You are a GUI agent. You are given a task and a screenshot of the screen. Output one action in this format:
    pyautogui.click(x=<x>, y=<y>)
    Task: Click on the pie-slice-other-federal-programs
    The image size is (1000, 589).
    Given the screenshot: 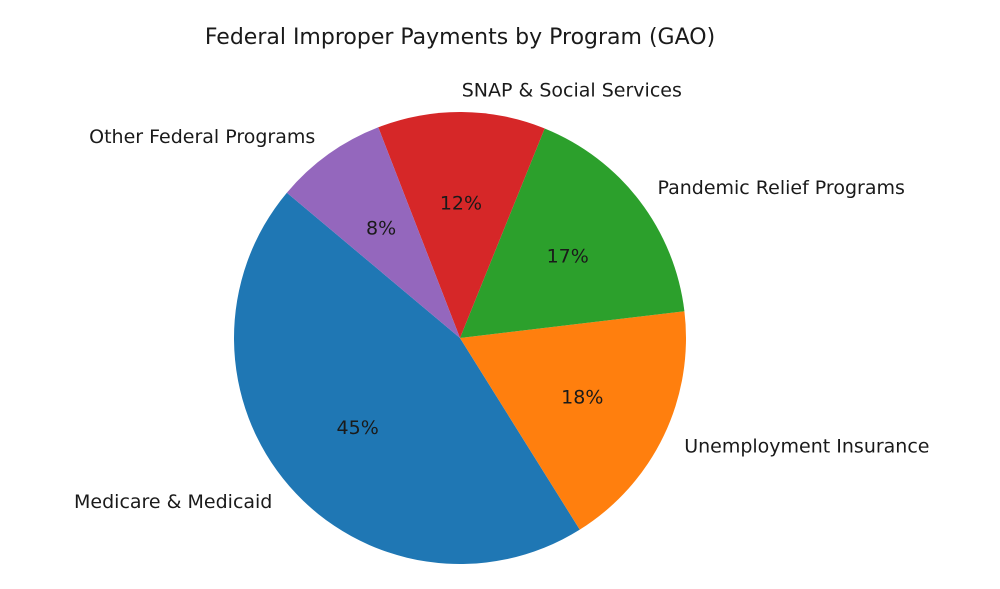 What is the action you would take?
    pyautogui.click(x=373, y=232)
    